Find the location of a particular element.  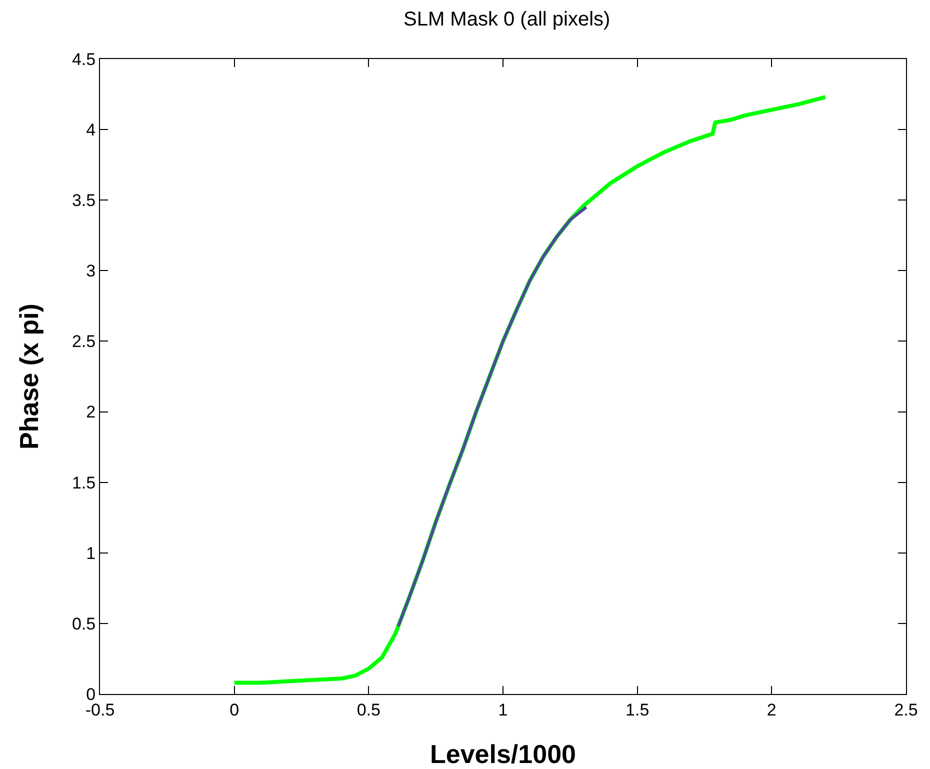

x-tick-label: 0 is located at coordinates (235, 710).